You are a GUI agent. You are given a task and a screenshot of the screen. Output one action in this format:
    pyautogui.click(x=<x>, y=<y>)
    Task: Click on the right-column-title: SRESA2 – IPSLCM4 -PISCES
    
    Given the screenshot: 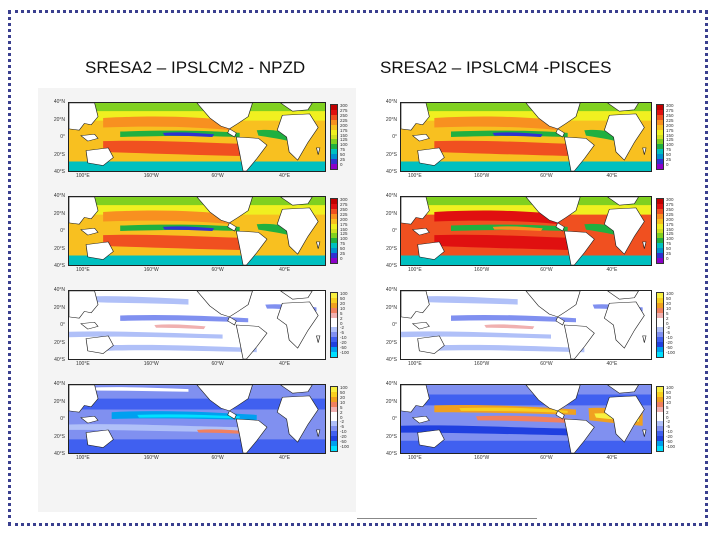 What is the action you would take?
    pyautogui.click(x=496, y=67)
    